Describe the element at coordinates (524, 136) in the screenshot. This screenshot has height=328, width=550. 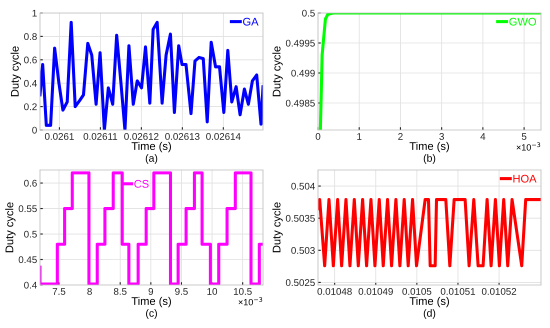
I see `x-tick-label: 5` at that location.